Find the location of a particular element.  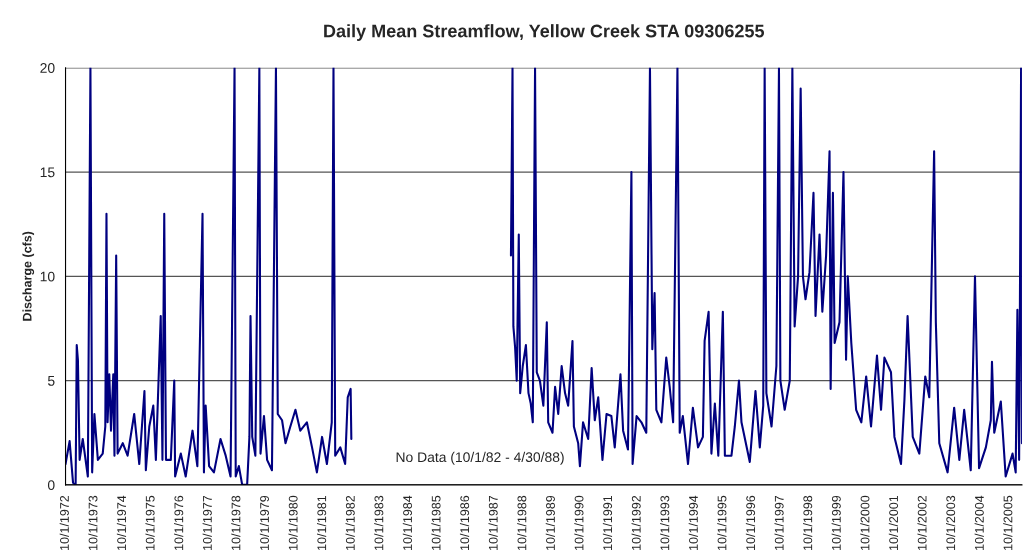

x-tick-label: 10/1/1987 is located at coordinates (493, 522).